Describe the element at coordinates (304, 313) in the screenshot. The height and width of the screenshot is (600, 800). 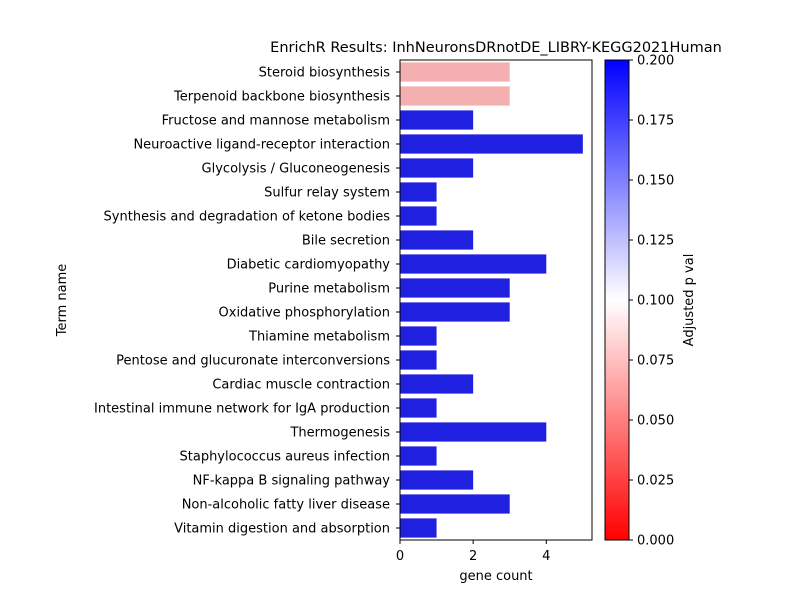
I see `y-tick-label: Oxidative phosphorylation` at that location.